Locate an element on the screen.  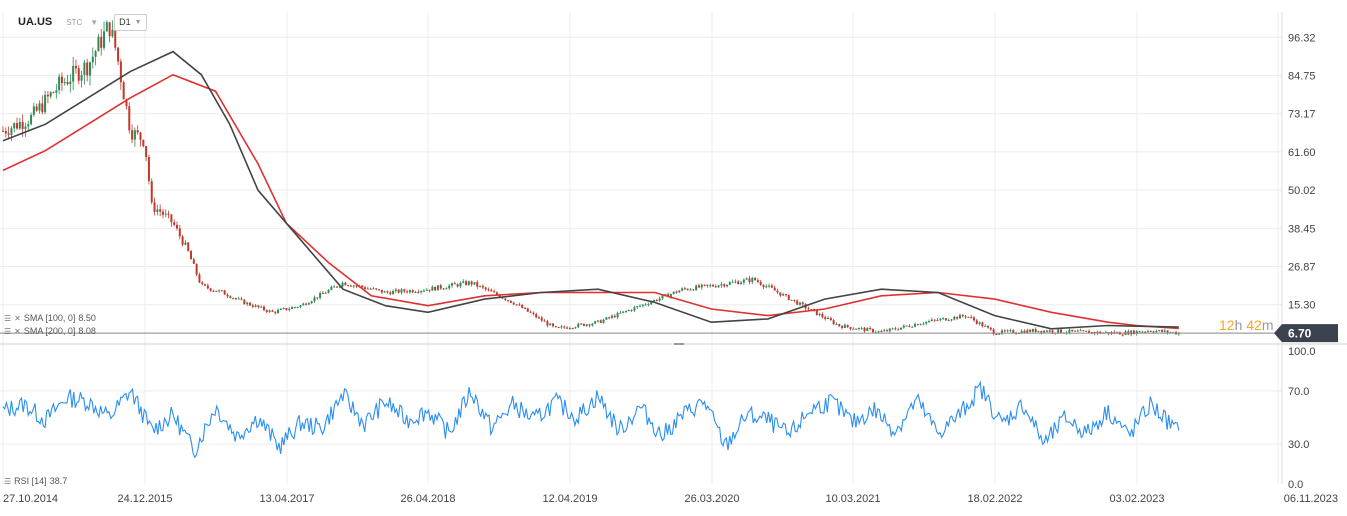
x-tick-label: 27.10.2014 is located at coordinates (30, 499).